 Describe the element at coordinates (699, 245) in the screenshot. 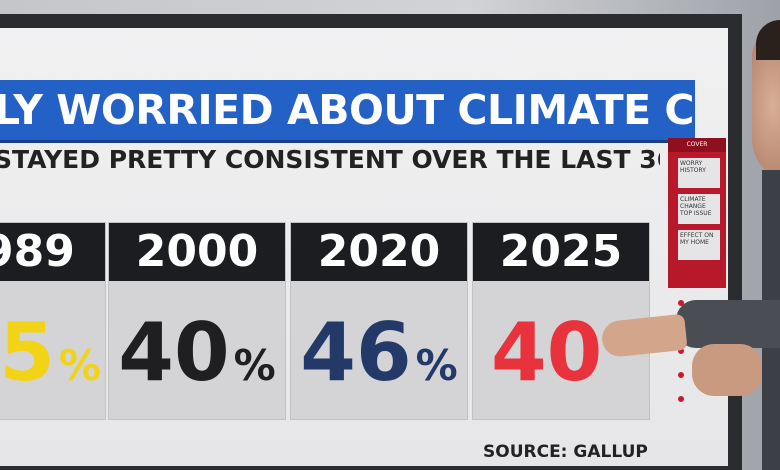

I see `rail-item-effect-on-home: EFFECT ON MY HOME` at that location.